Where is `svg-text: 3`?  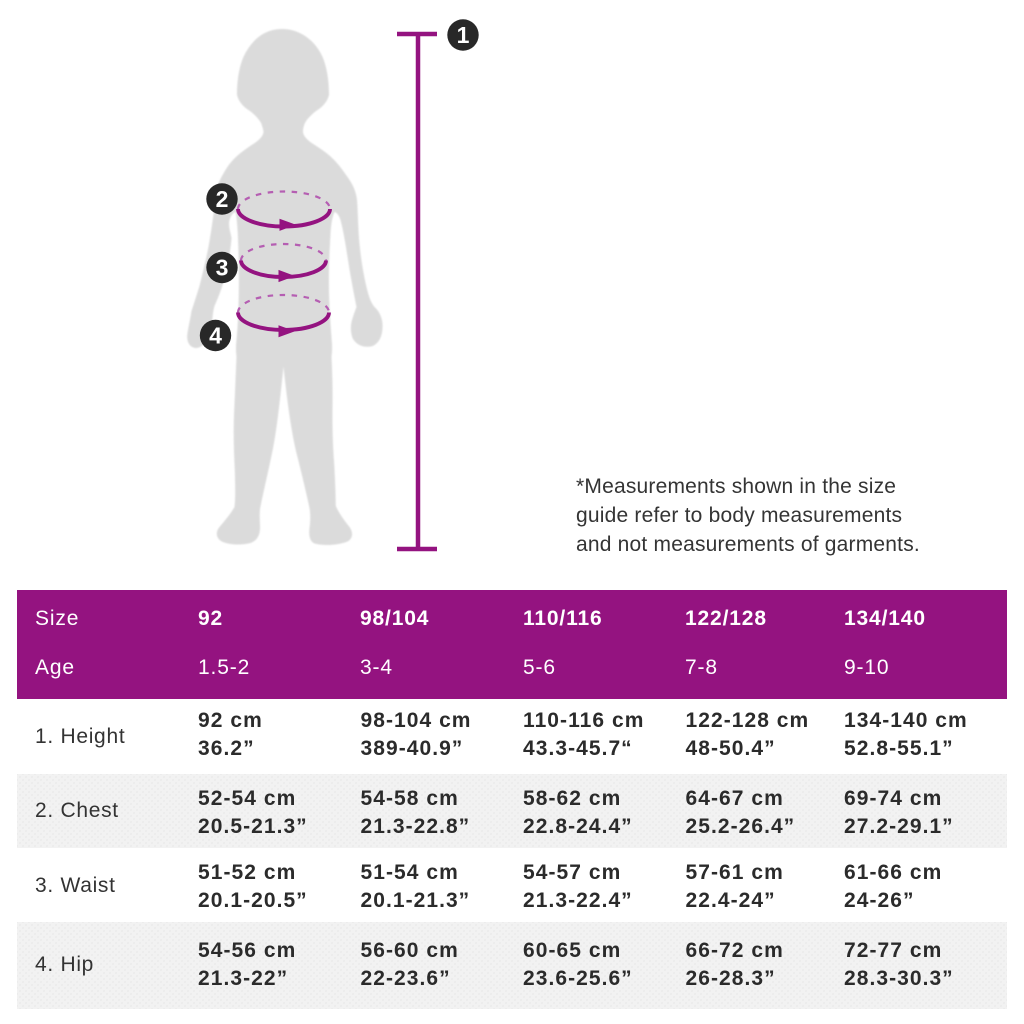 svg-text: 3 is located at coordinates (222, 268).